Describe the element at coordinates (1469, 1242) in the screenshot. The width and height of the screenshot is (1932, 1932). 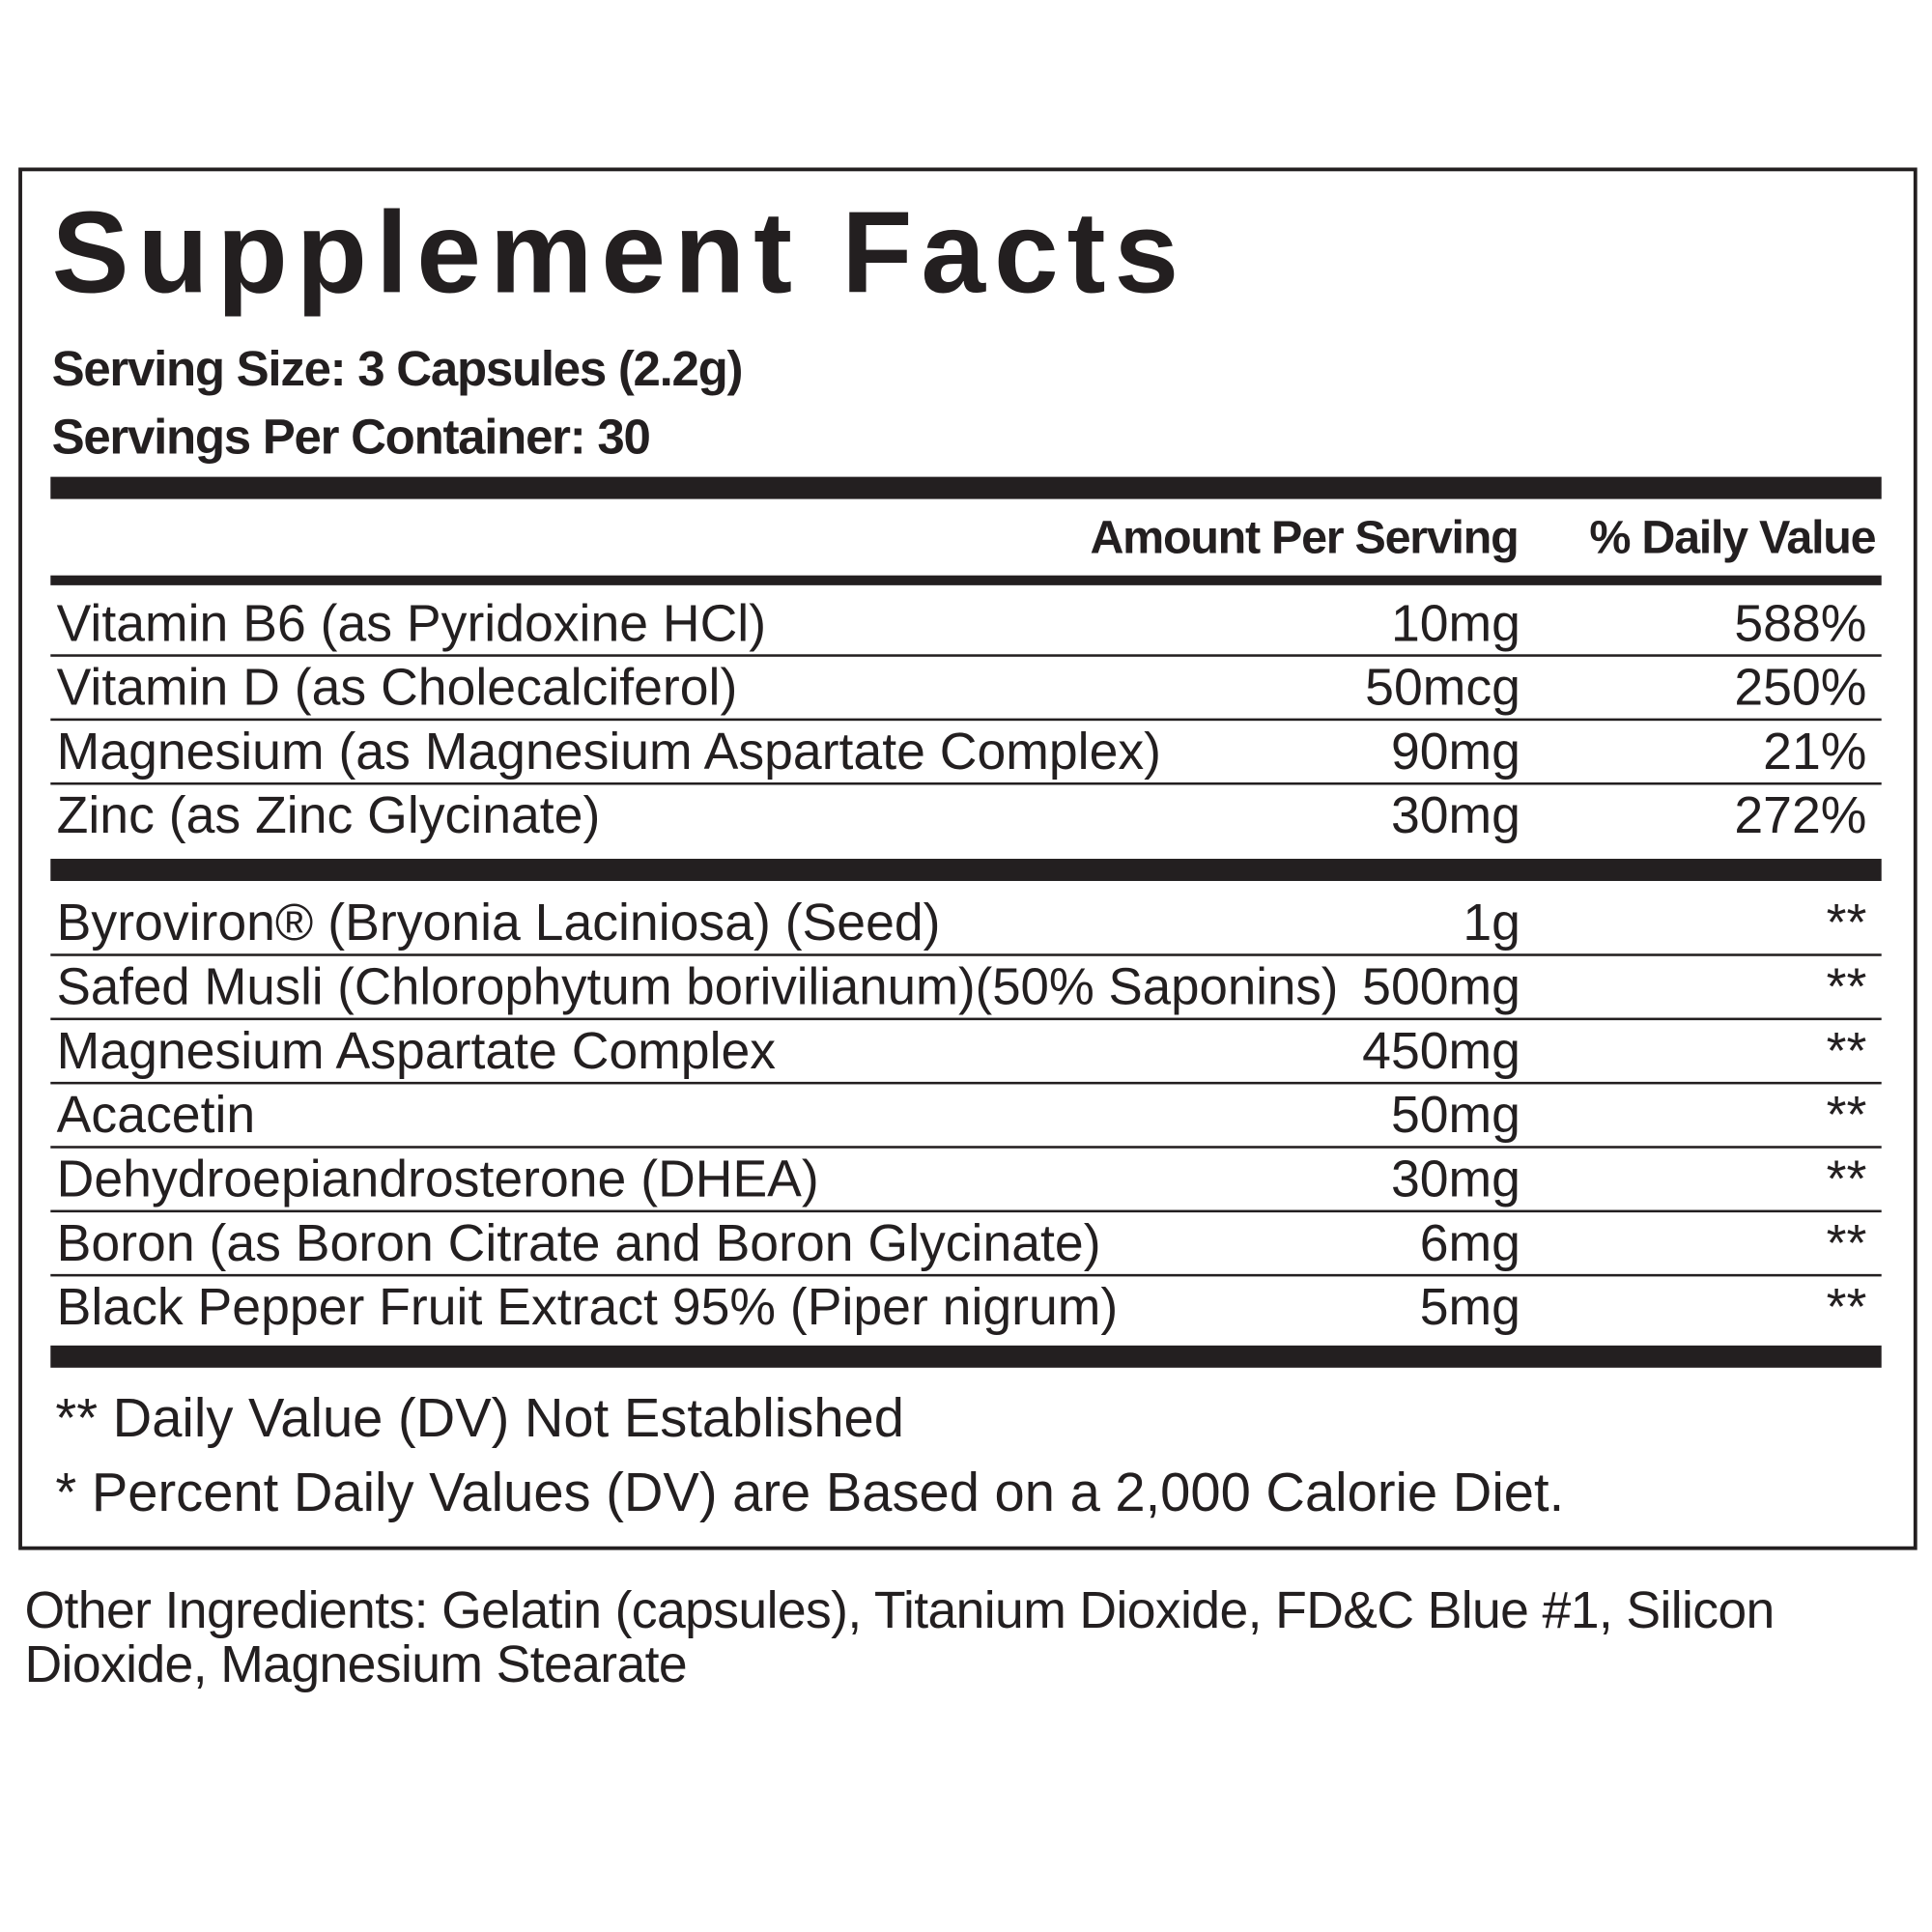
I see `amount-per-serving: 6mg` at that location.